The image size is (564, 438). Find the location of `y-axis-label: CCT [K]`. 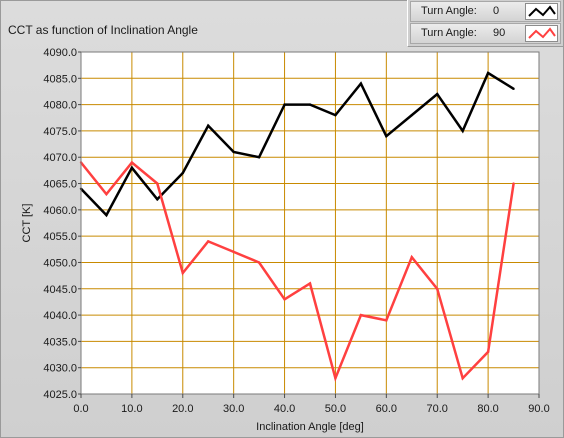

y-axis-label: CCT [K] is located at coordinates (27, 223).